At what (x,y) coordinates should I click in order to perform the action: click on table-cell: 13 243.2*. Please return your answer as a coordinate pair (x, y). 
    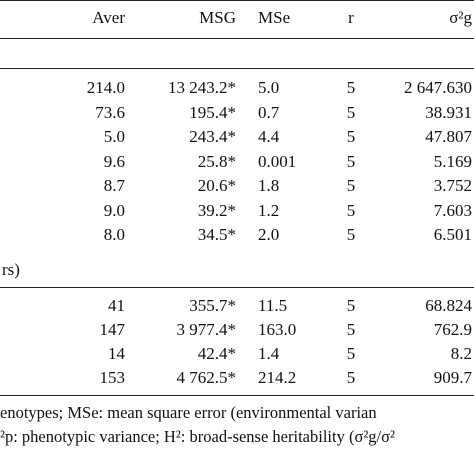
    Looking at the image, I should click on (202, 87).